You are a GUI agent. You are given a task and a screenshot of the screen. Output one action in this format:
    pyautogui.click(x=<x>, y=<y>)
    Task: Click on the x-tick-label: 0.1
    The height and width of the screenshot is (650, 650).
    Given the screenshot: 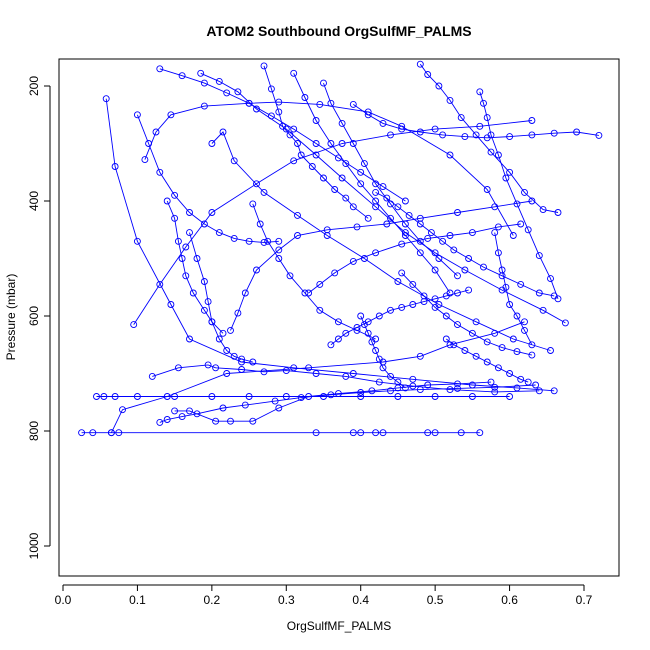 What is the action you would take?
    pyautogui.click(x=137, y=600)
    